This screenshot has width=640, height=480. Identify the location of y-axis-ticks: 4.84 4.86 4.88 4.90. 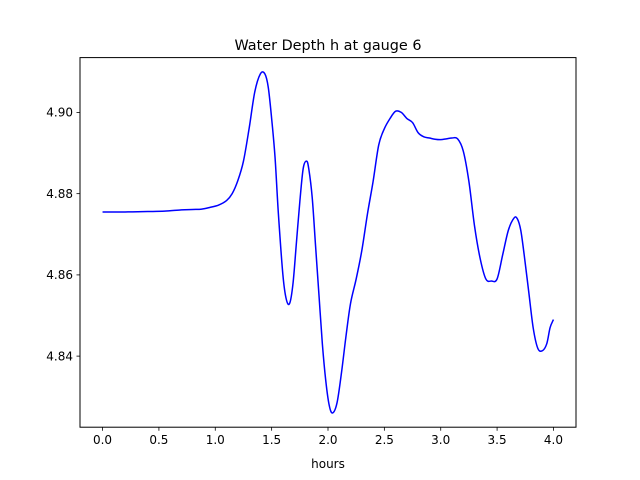
(63, 234).